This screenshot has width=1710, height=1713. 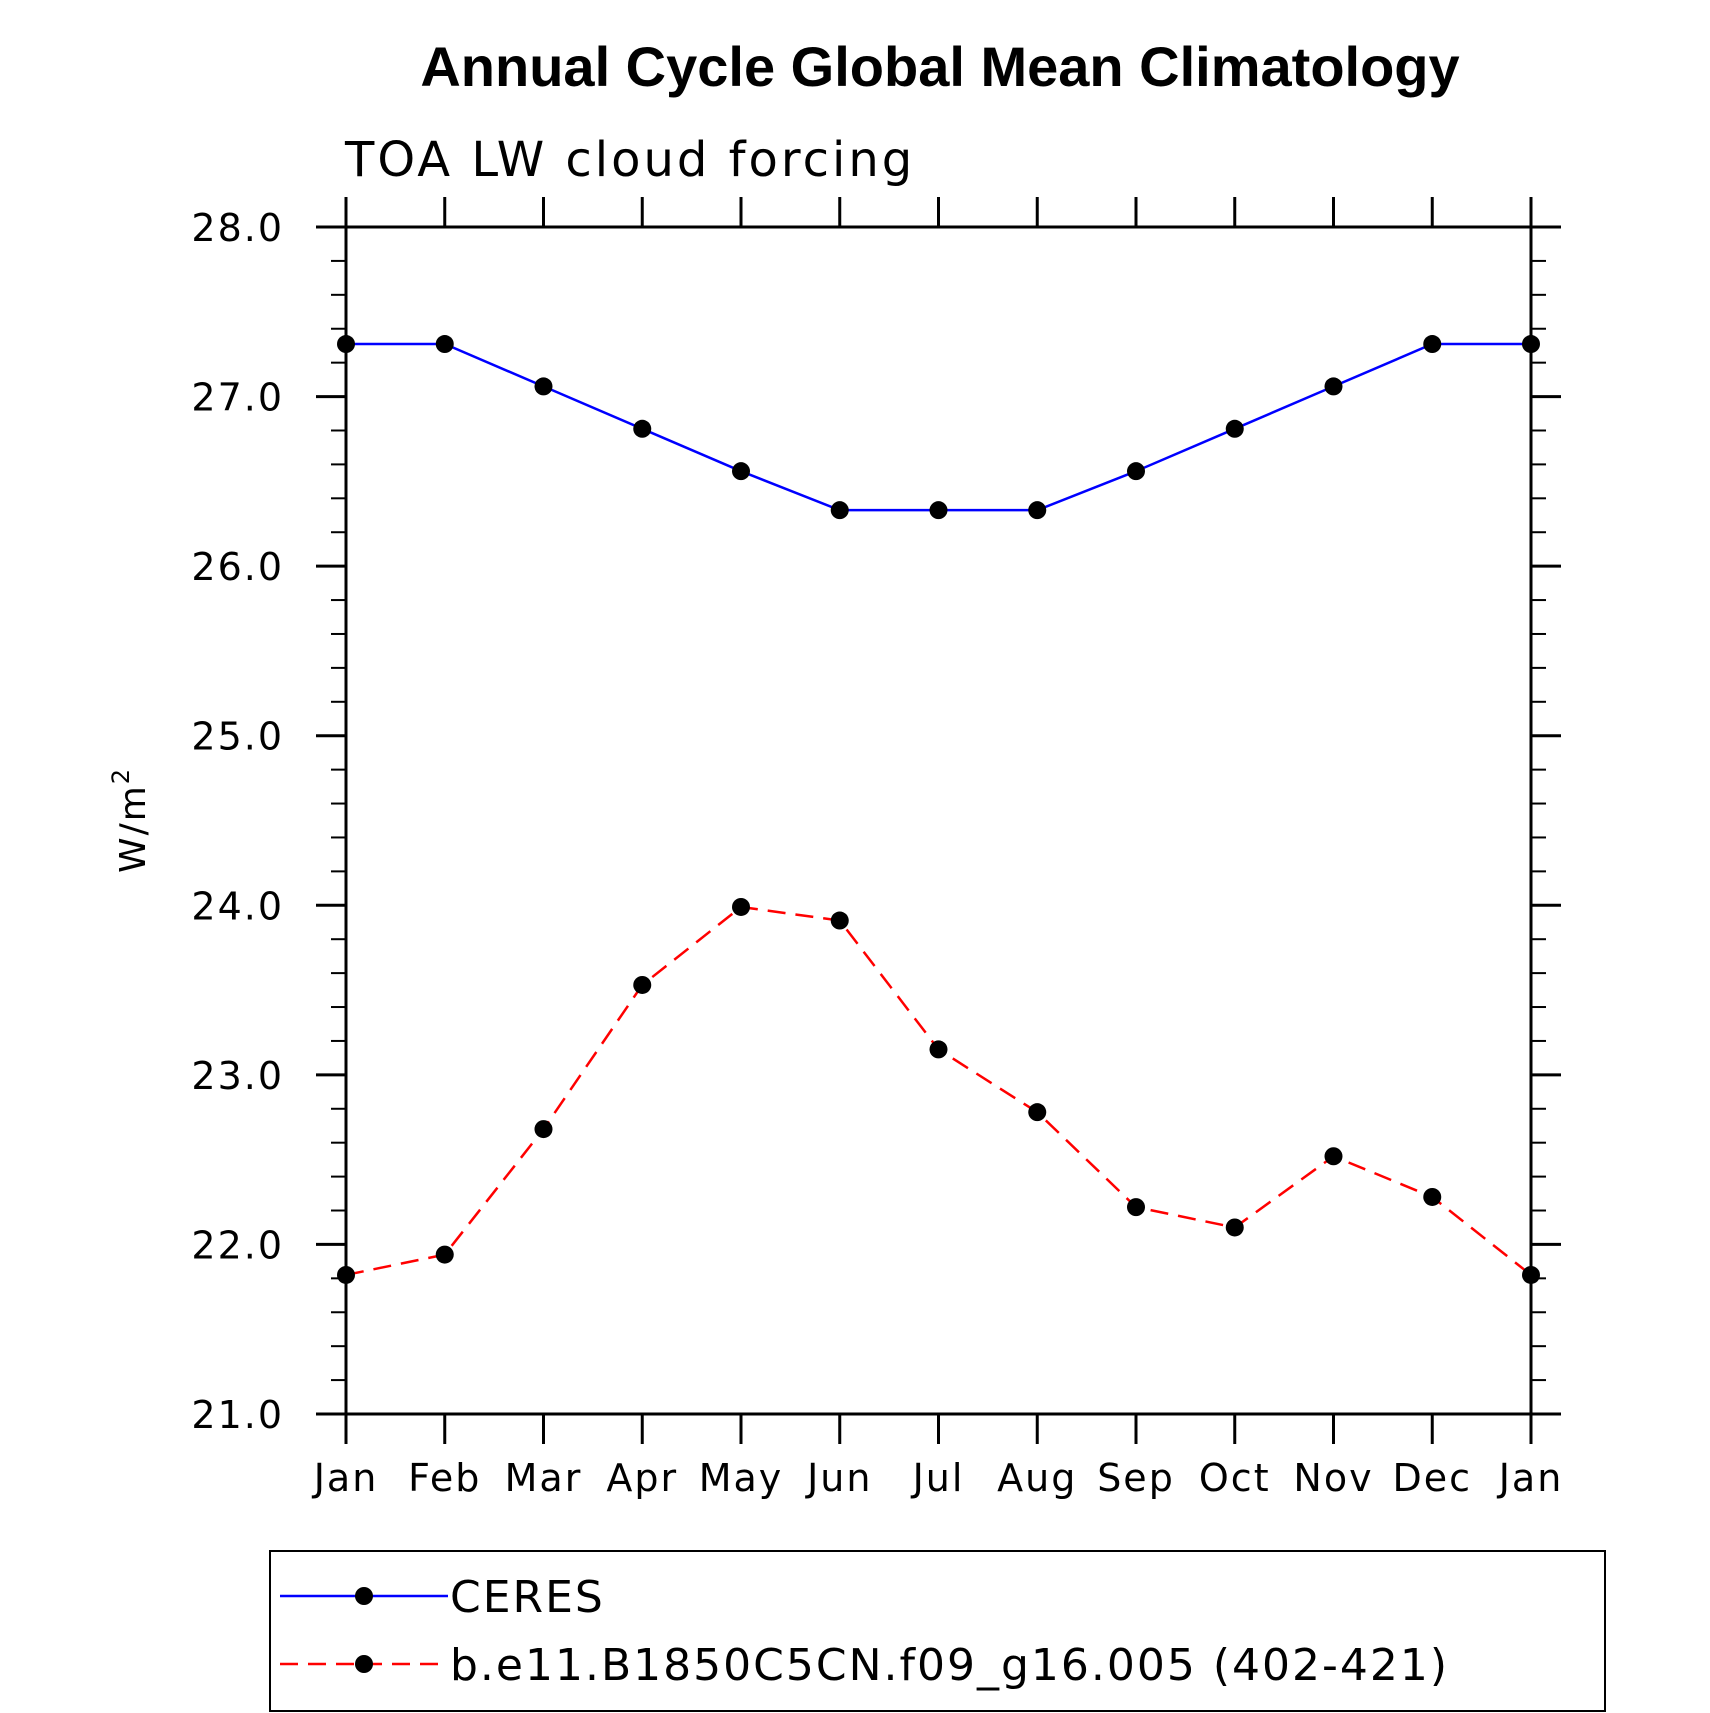 I want to click on x-tick-label: Sep, so click(x=1136, y=1478).